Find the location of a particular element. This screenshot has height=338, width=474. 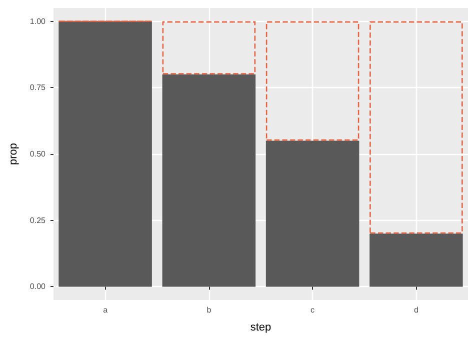

x-axis-title: step is located at coordinates (261, 328).